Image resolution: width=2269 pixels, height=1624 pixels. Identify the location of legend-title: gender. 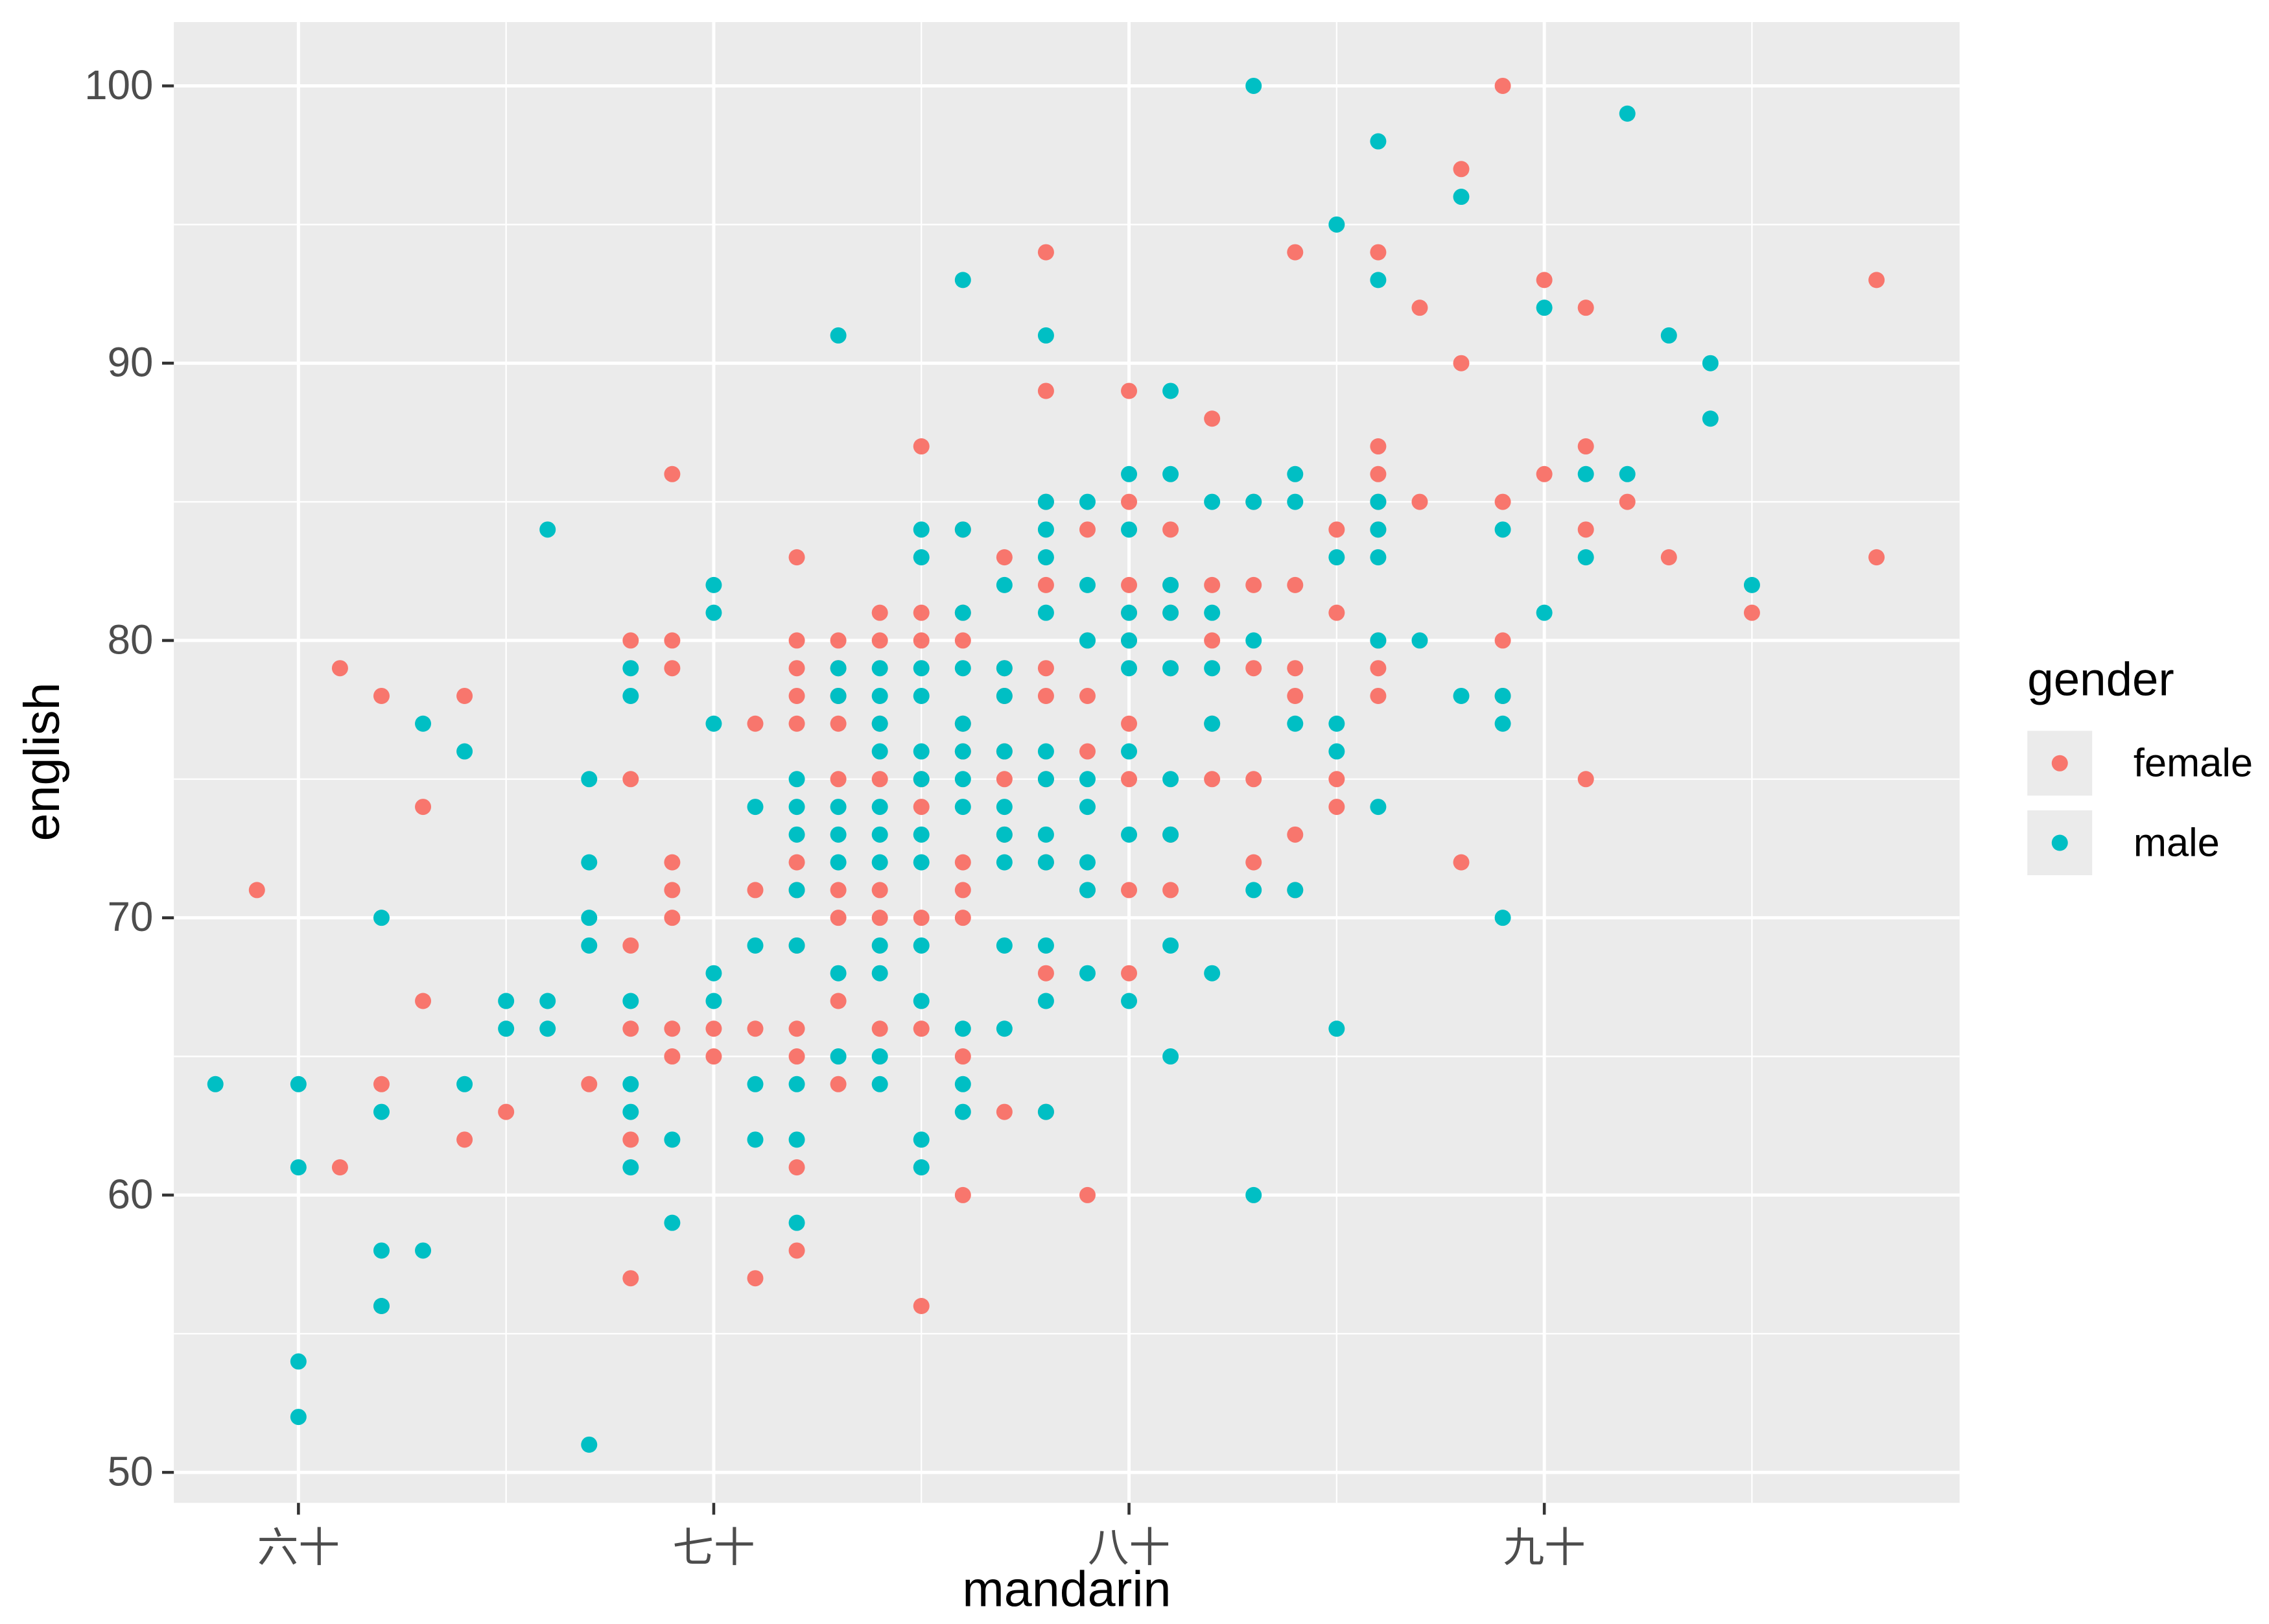
(2100, 679).